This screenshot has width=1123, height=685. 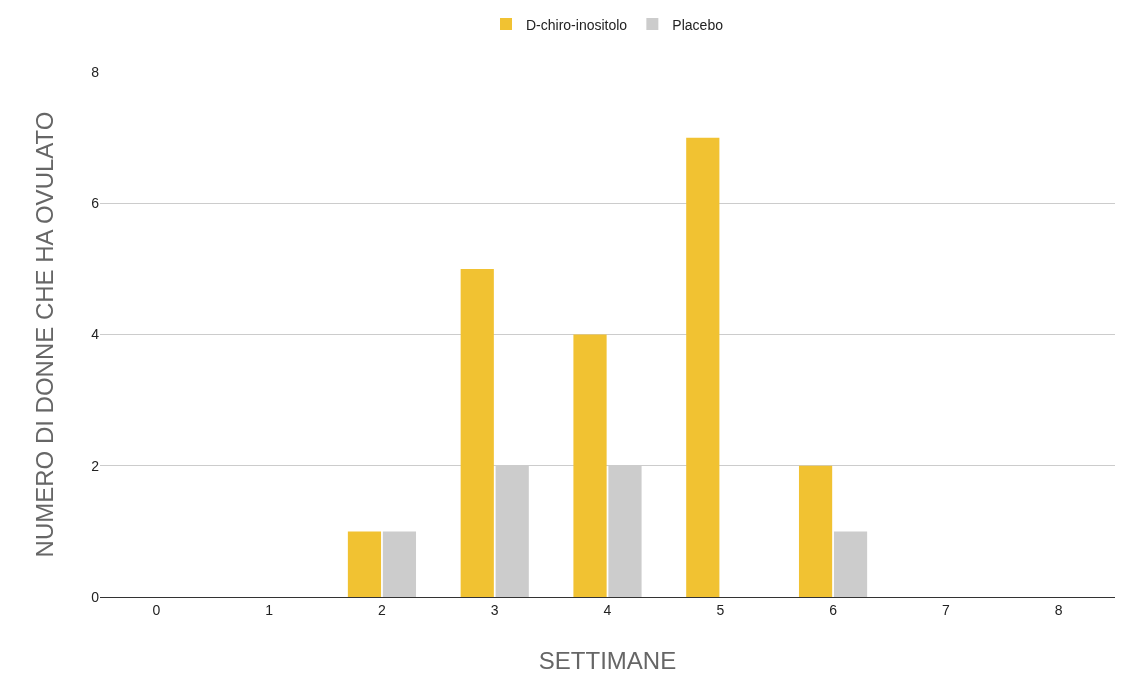 I want to click on x-tick-label: 7, so click(x=945, y=609).